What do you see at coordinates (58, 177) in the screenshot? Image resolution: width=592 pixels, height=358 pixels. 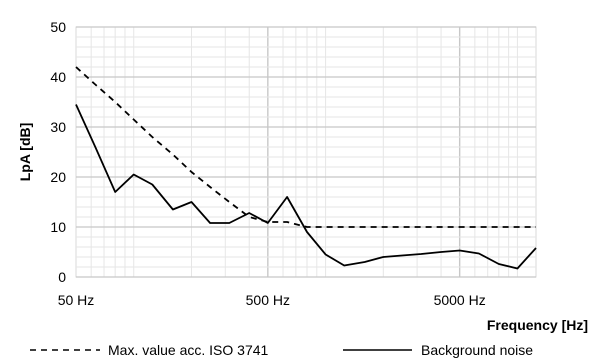 I see `y-tick-label: 20` at bounding box center [58, 177].